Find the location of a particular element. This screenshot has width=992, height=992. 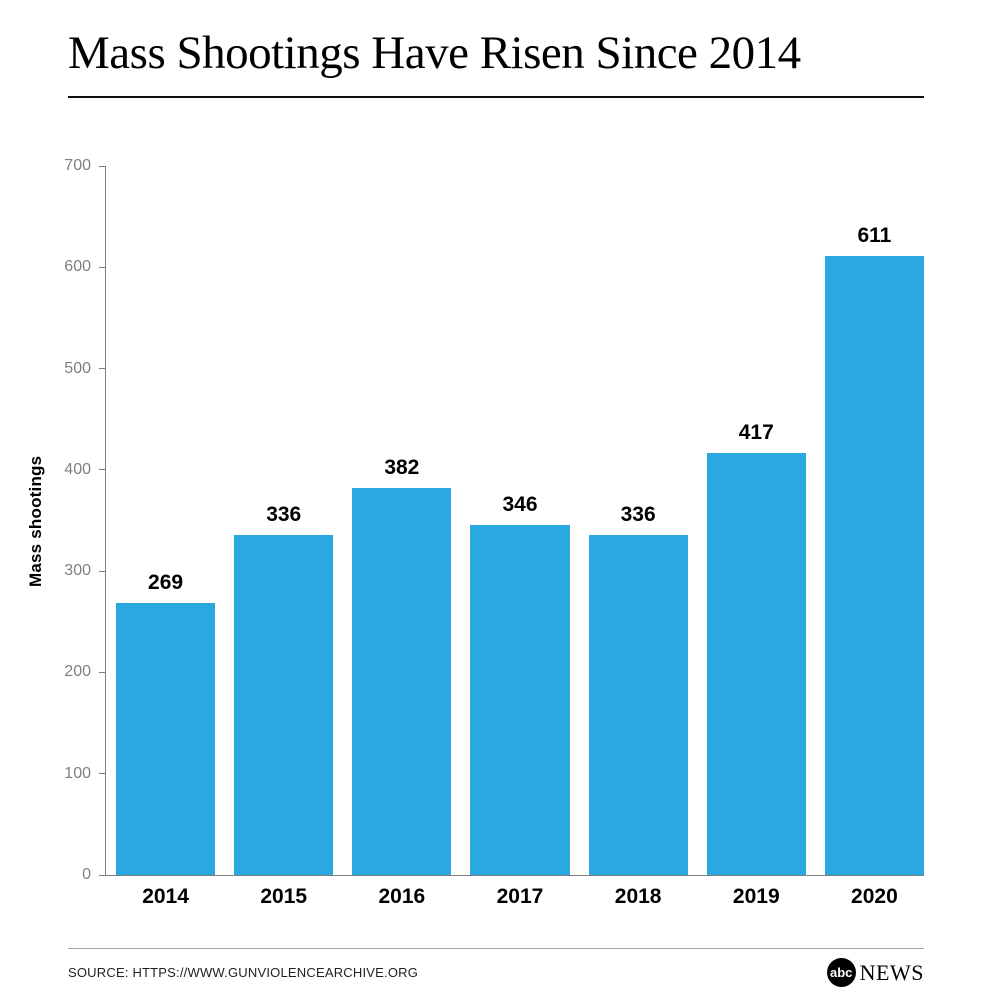

bar-column-2014: 269 is located at coordinates (166, 521).